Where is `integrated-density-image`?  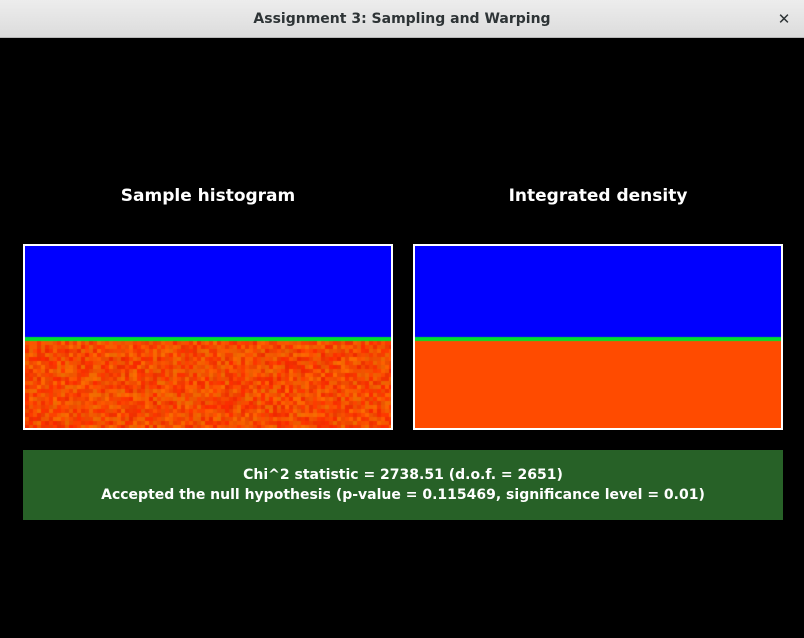
integrated-density-image is located at coordinates (598, 337).